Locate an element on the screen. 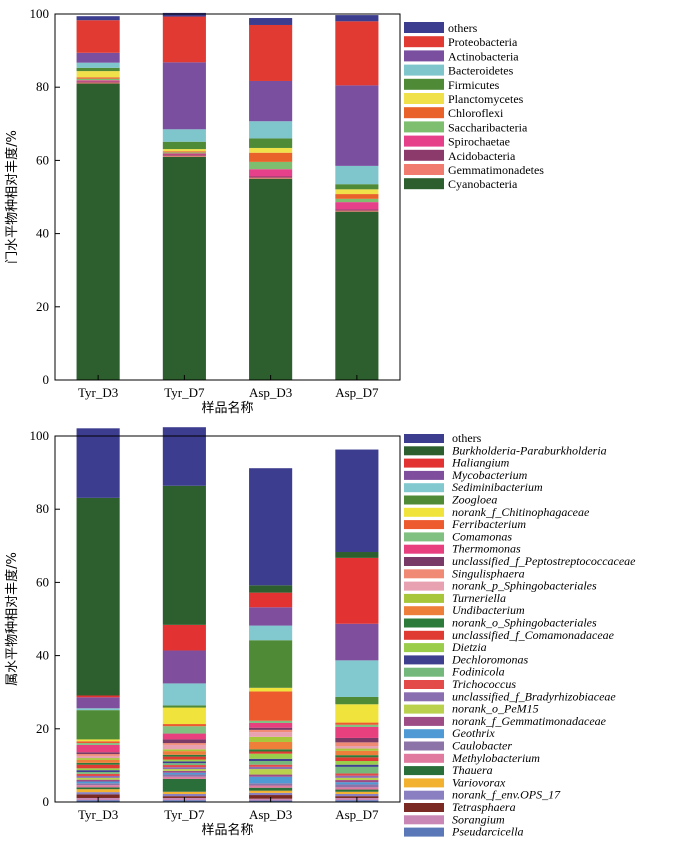 The height and width of the screenshot is (845, 700). bar-segment-Asp_D3-Firmicutes is located at coordinates (271, 143).